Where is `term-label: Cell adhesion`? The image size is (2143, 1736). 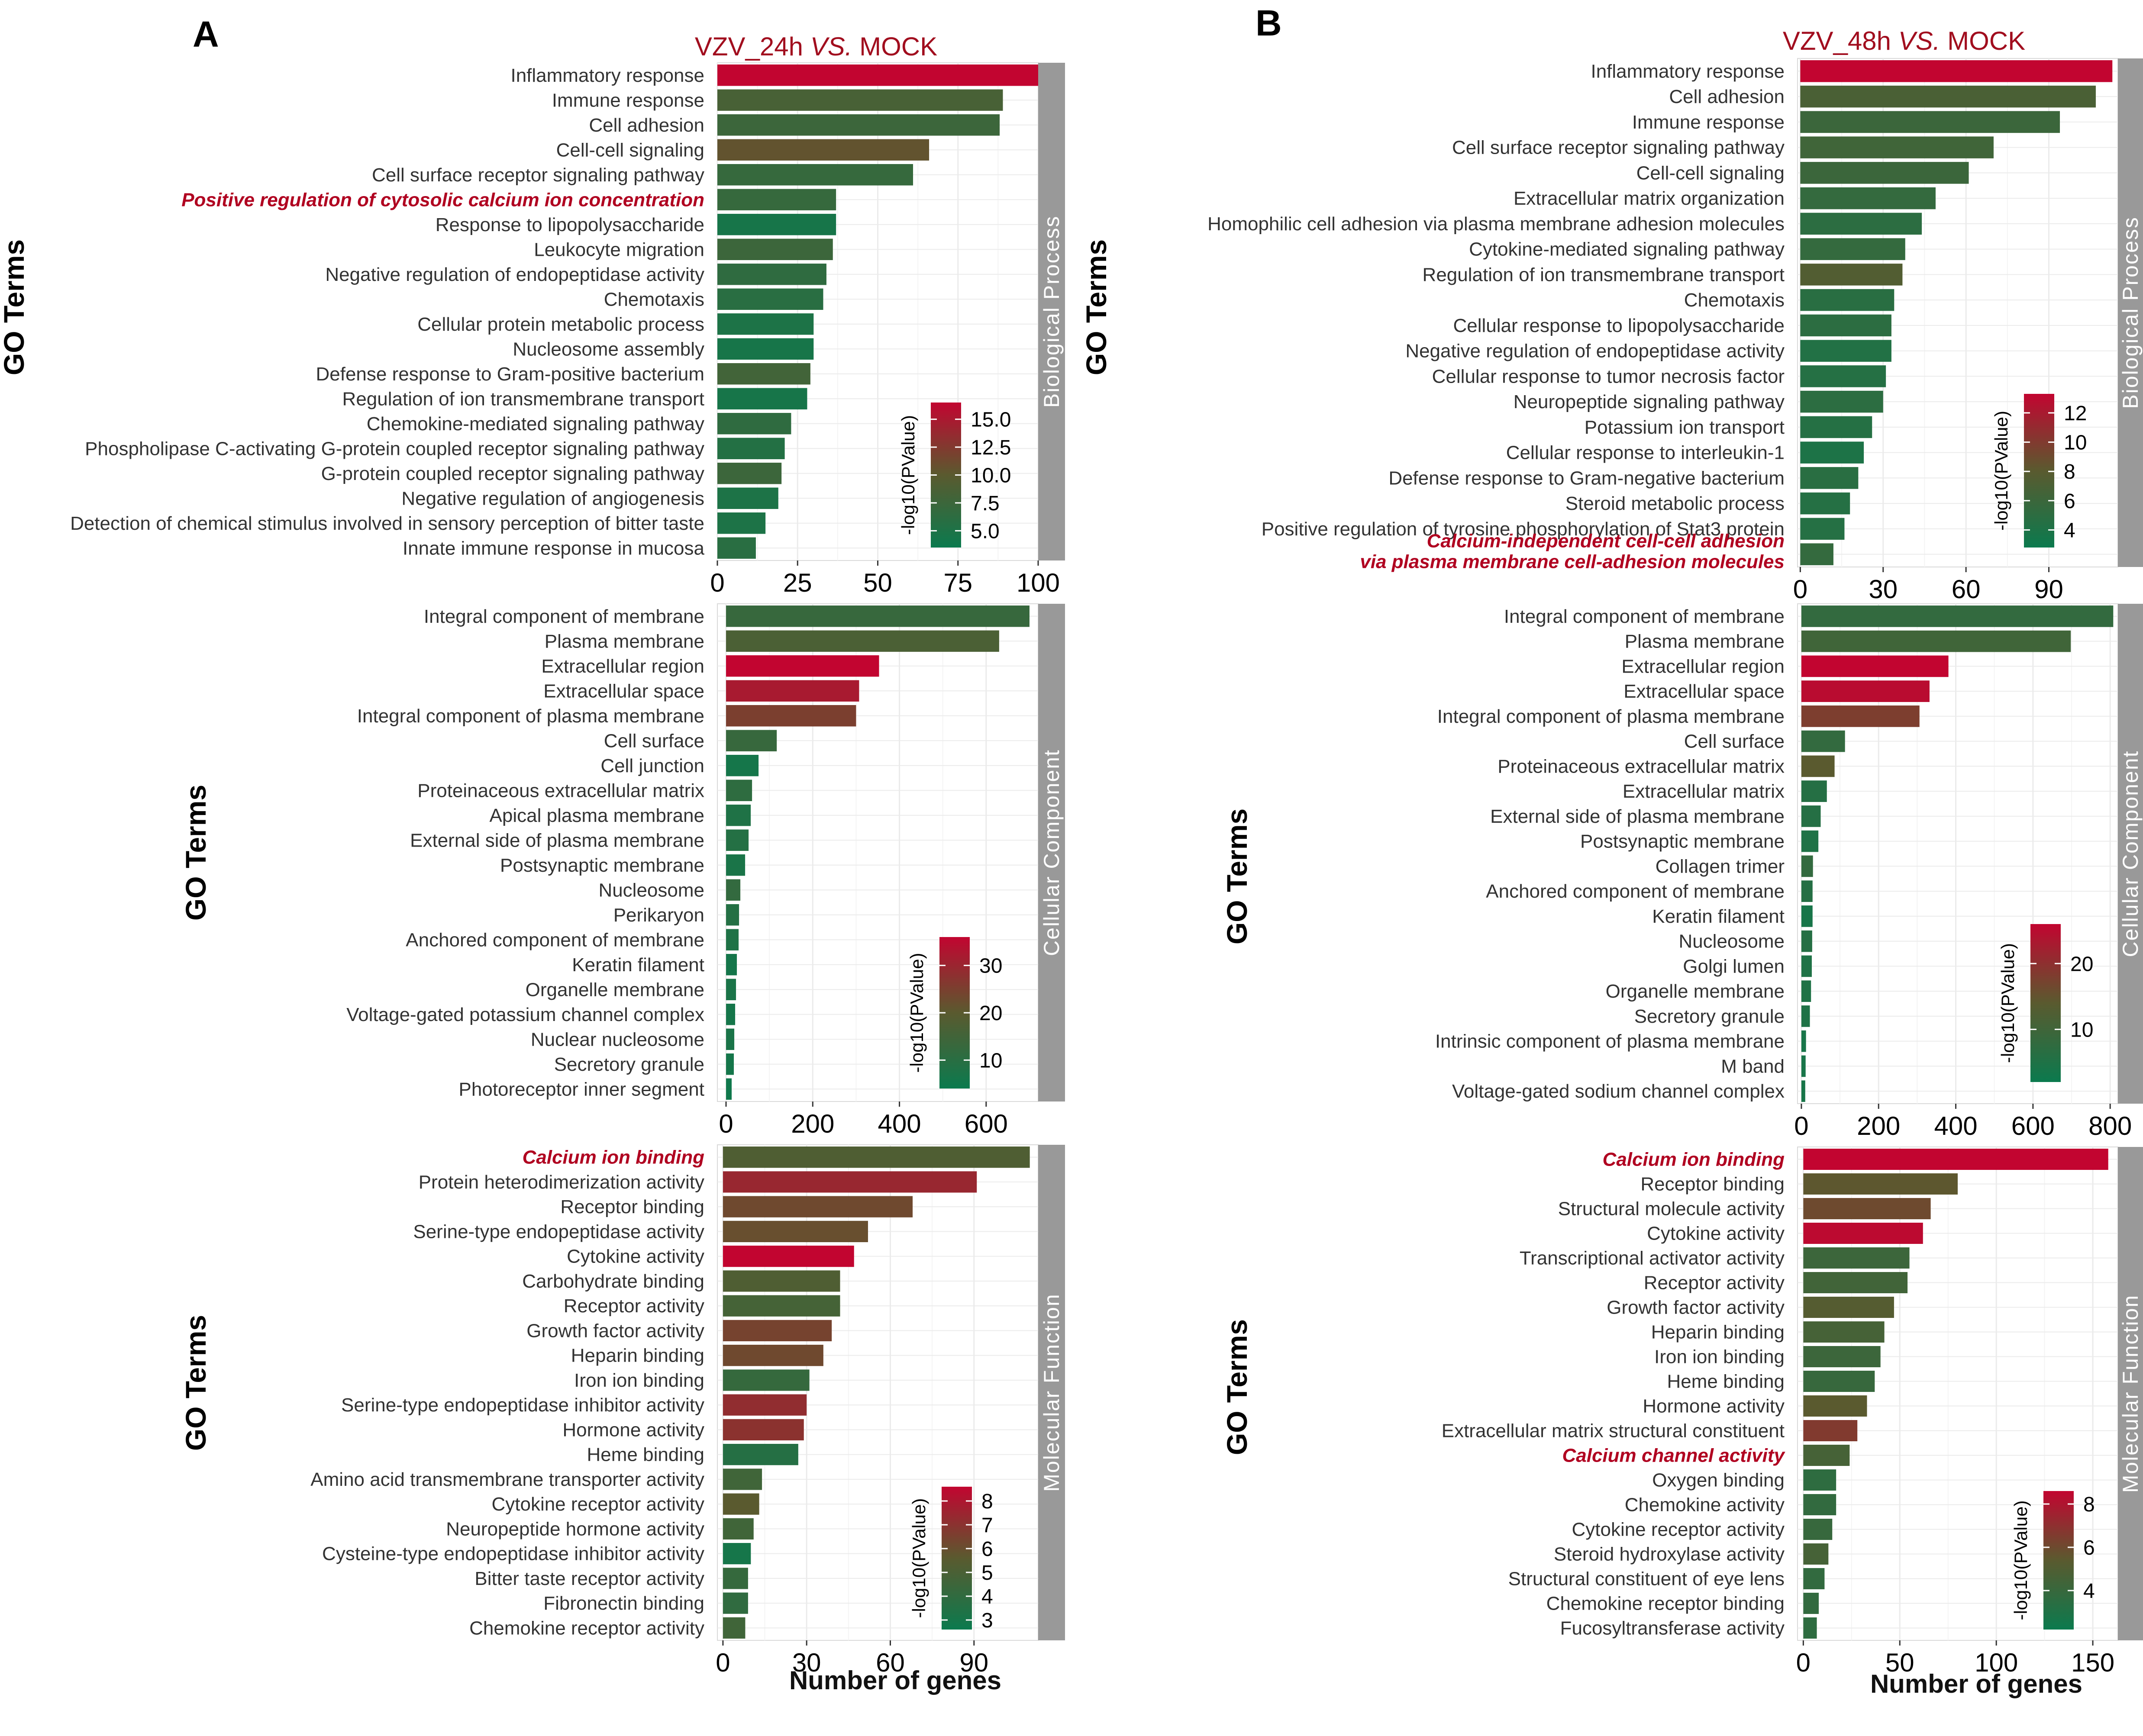 term-label: Cell adhesion is located at coordinates (646, 125).